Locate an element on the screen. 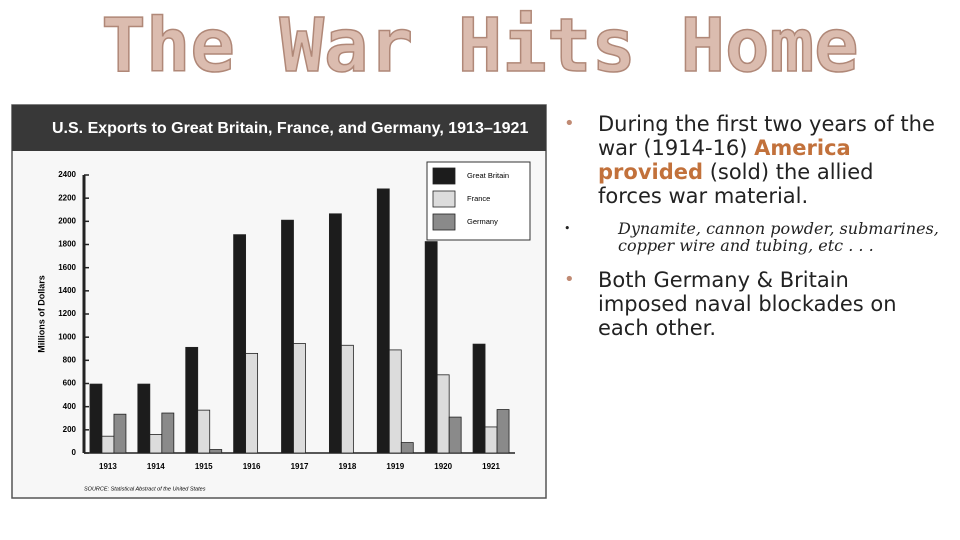 This screenshot has width=960, height=540. x-tick-label: 1917 is located at coordinates (300, 466).